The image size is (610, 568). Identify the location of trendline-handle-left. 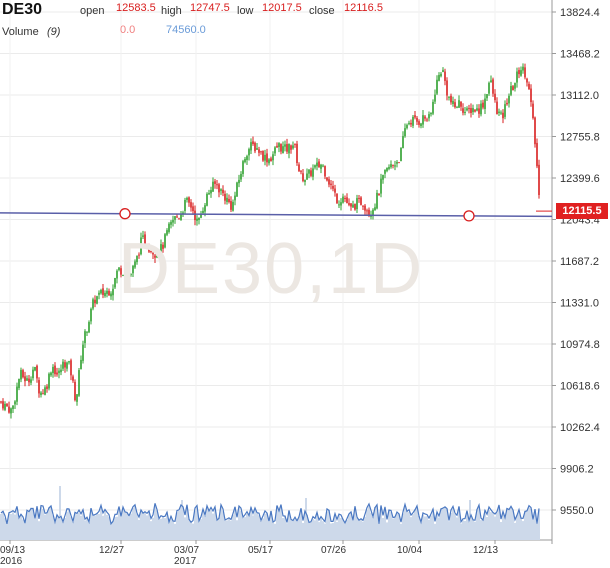
(125, 214).